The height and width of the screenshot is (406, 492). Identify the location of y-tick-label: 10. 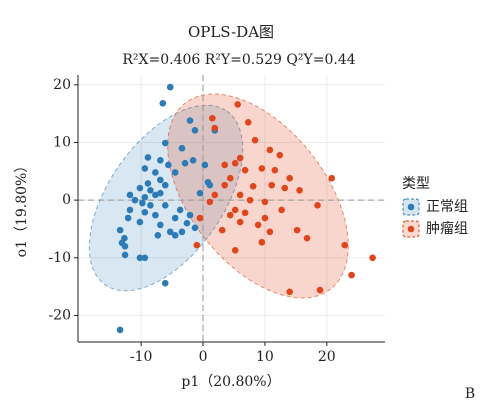
(62, 142).